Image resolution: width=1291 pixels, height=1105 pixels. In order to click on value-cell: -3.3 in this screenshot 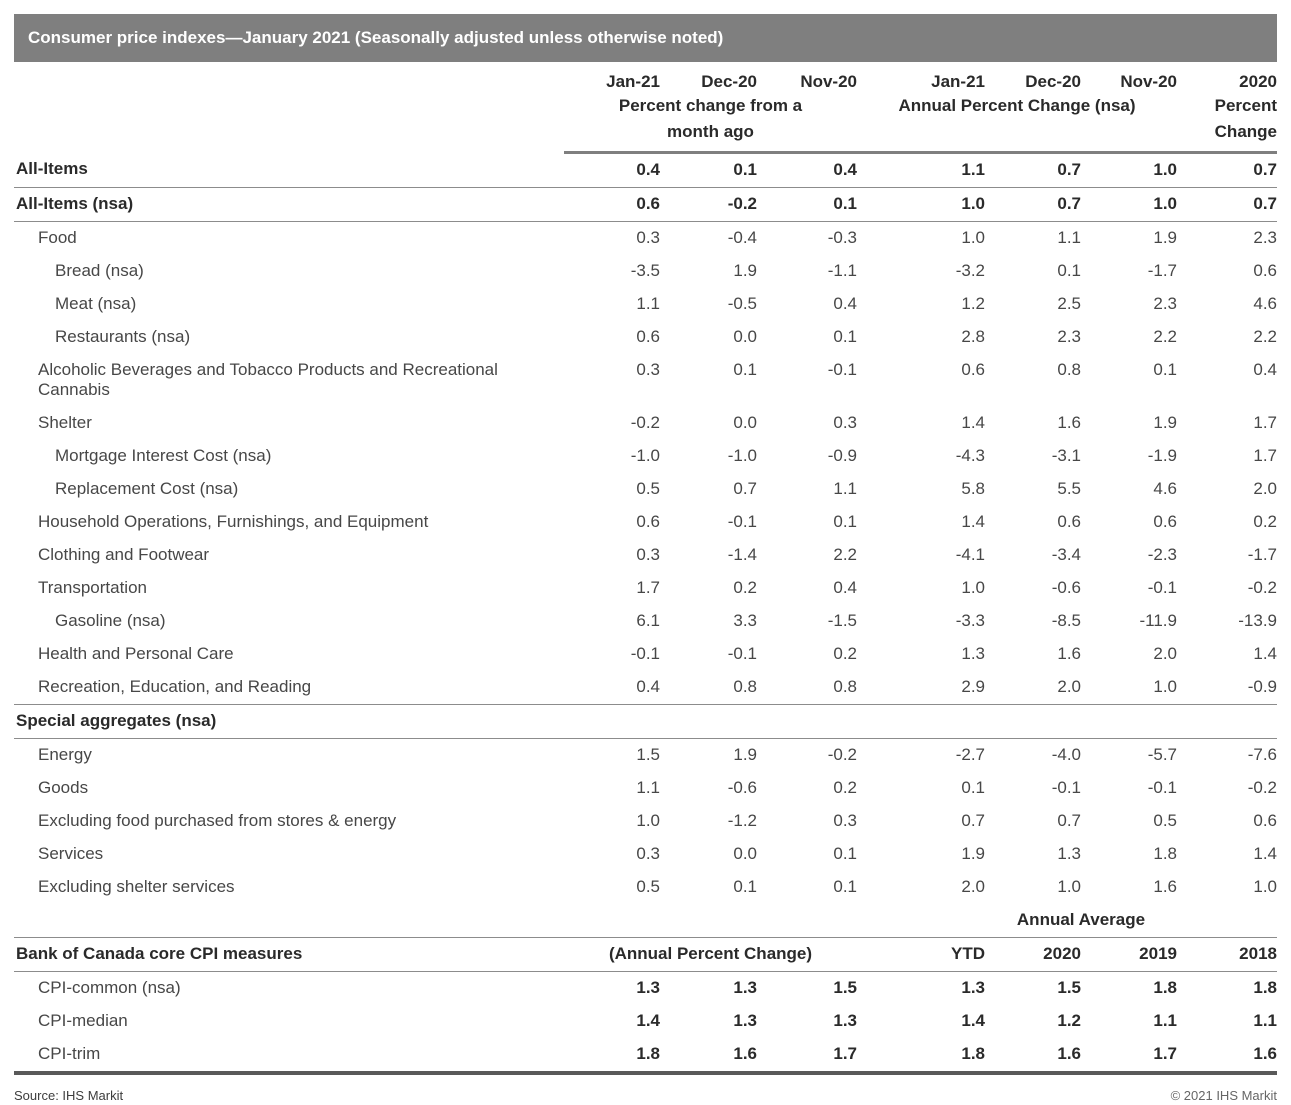, I will do `click(970, 620)`.